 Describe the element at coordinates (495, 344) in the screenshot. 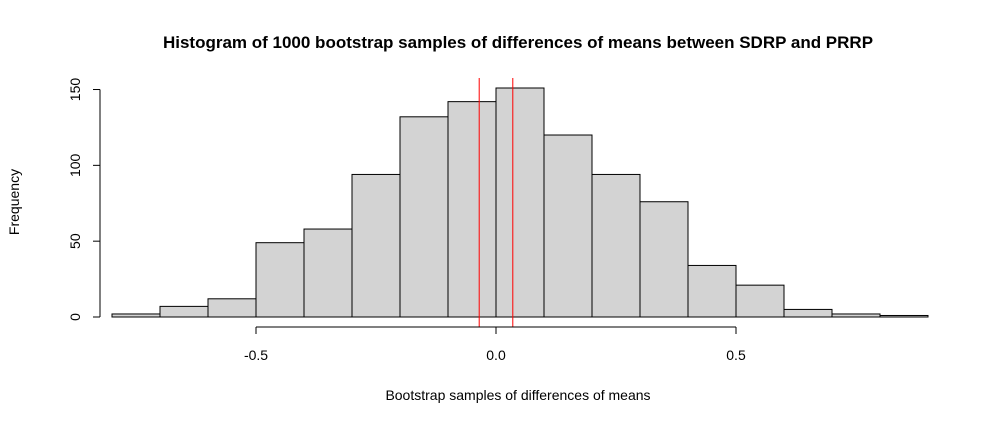

I see `x-axis: -0.5 0.0 0.5` at that location.